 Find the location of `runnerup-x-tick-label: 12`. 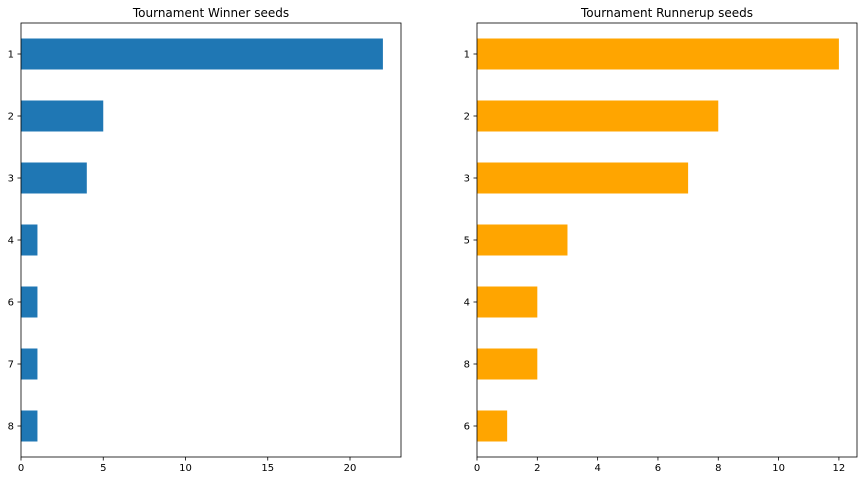

runnerup-x-tick-label: 12 is located at coordinates (839, 468).